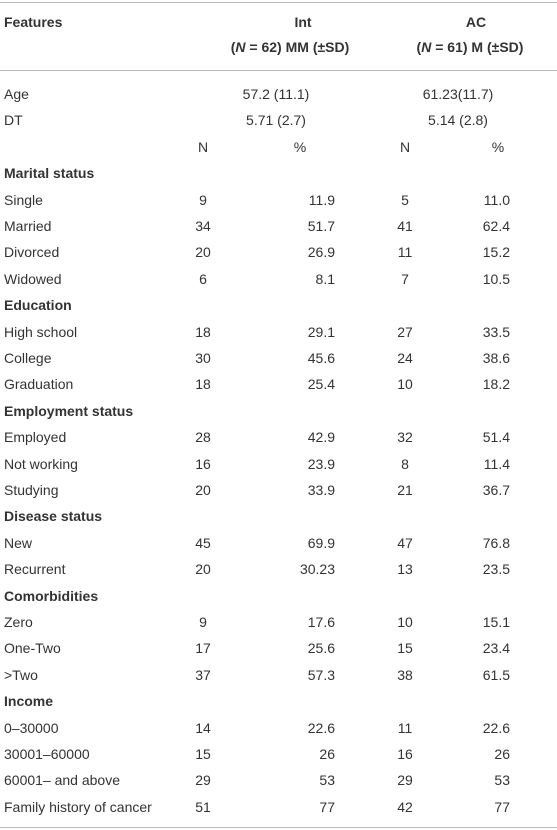  Describe the element at coordinates (405, 648) in the screenshot. I see `cell: 15` at that location.